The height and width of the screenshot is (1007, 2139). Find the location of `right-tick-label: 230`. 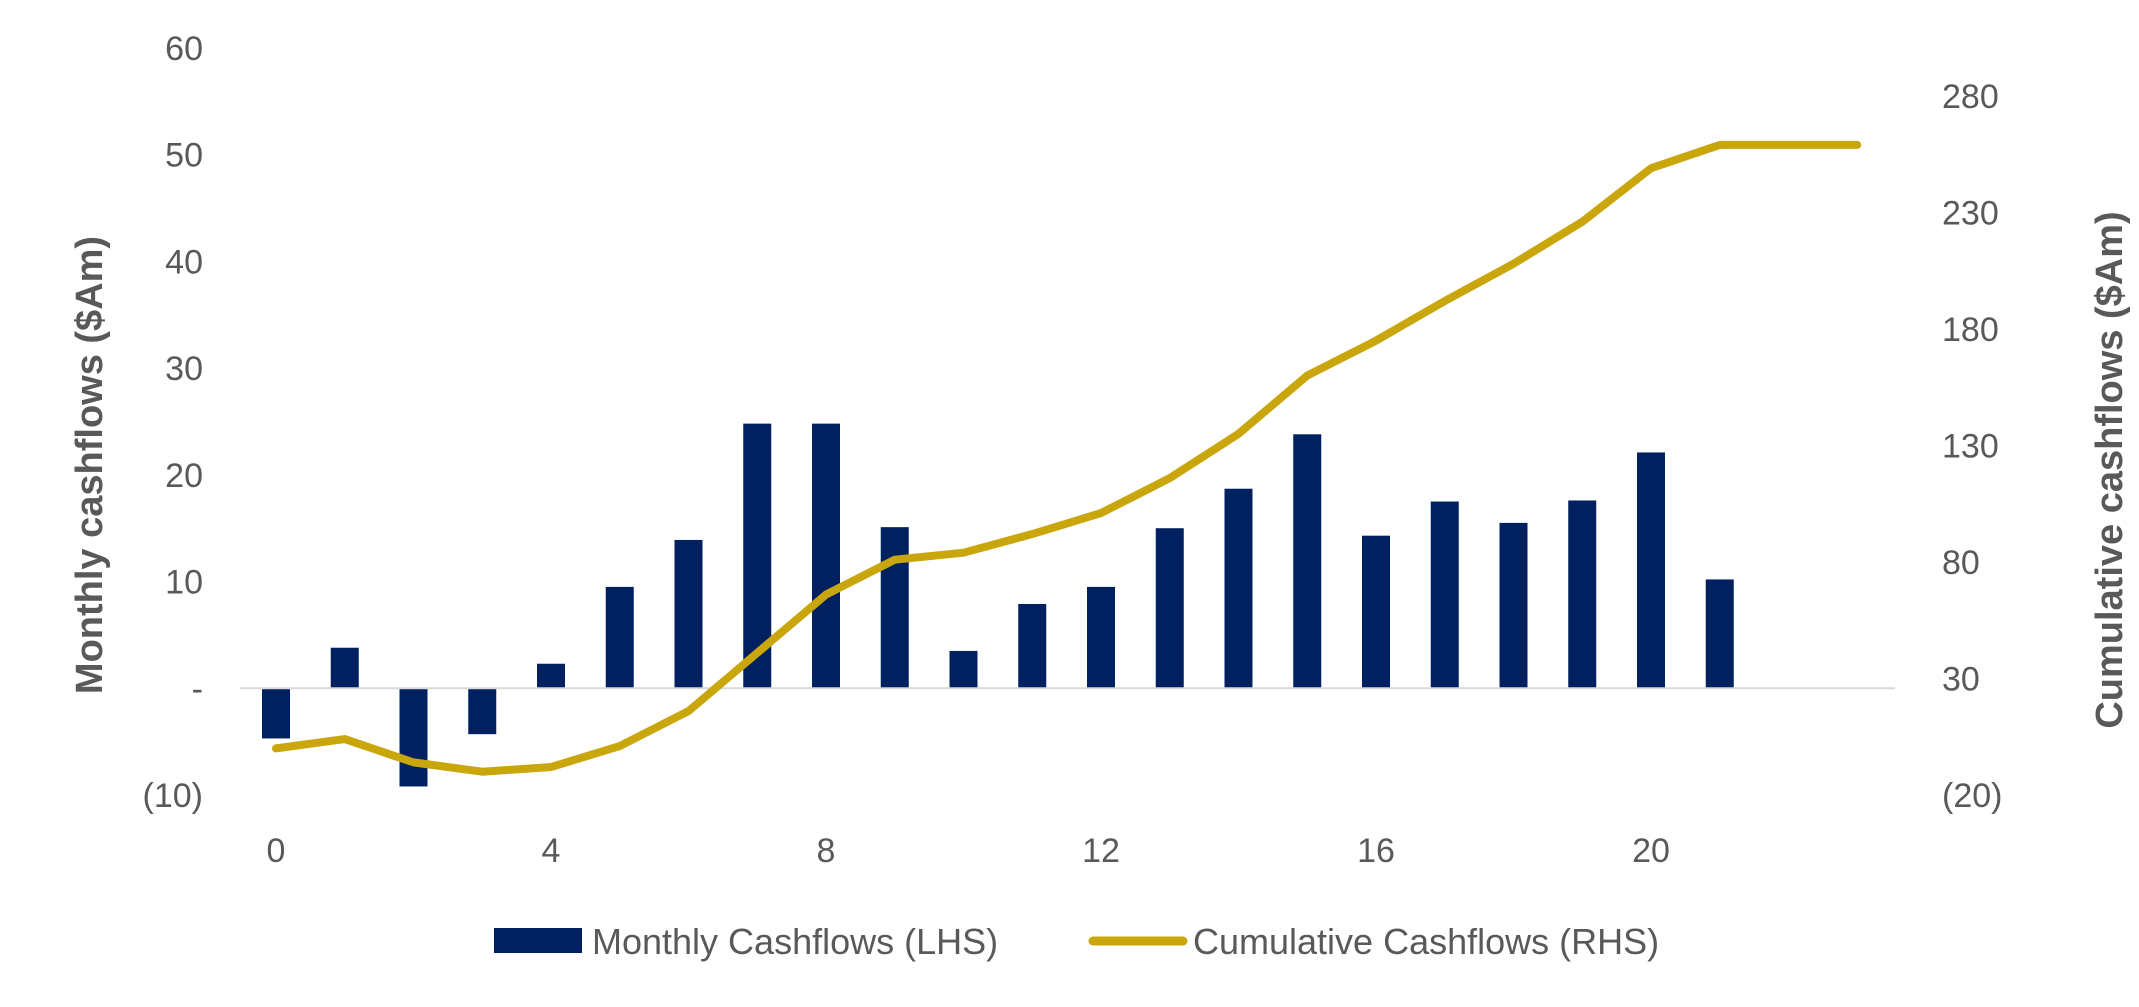

right-tick-label: 230 is located at coordinates (1970, 214).